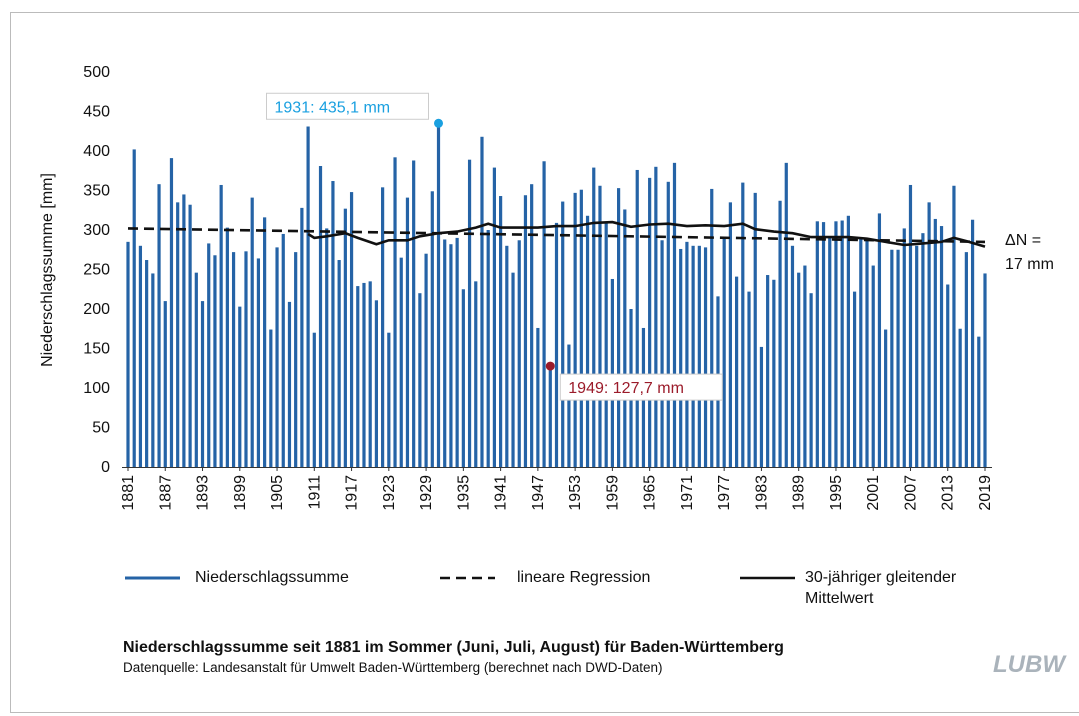 The height and width of the screenshot is (716, 1079). Describe the element at coordinates (761, 493) in the screenshot. I see `x-tick-label: 1983` at that location.